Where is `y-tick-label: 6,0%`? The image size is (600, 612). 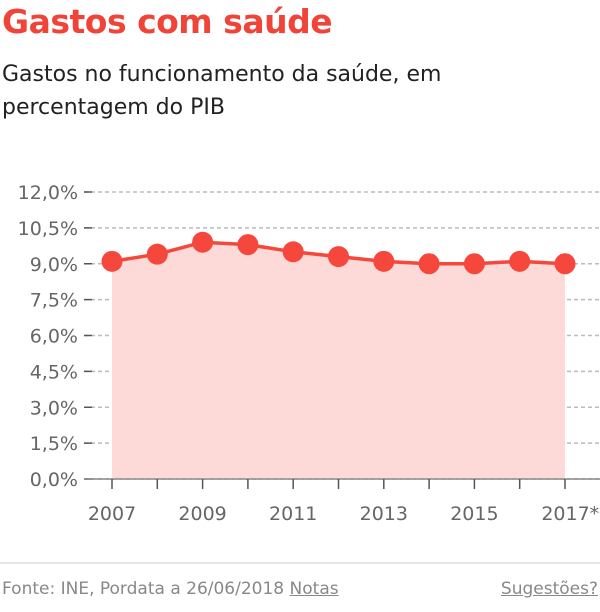 y-tick-label: 6,0% is located at coordinates (54, 337).